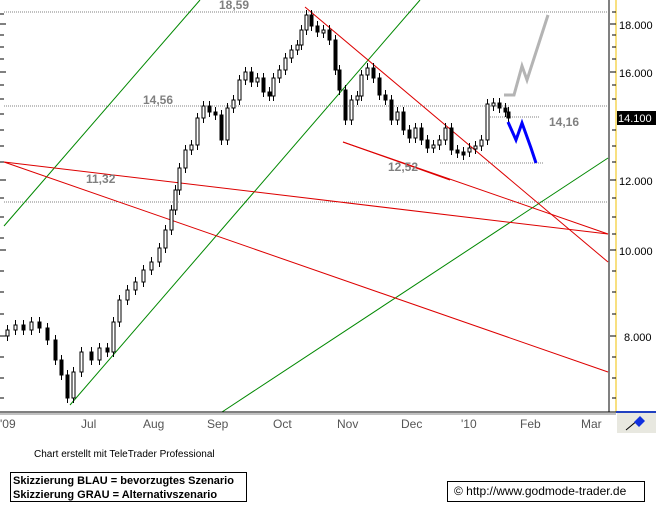  What do you see at coordinates (636, 182) in the screenshot?
I see `y-label-12000: 12.000` at bounding box center [636, 182].